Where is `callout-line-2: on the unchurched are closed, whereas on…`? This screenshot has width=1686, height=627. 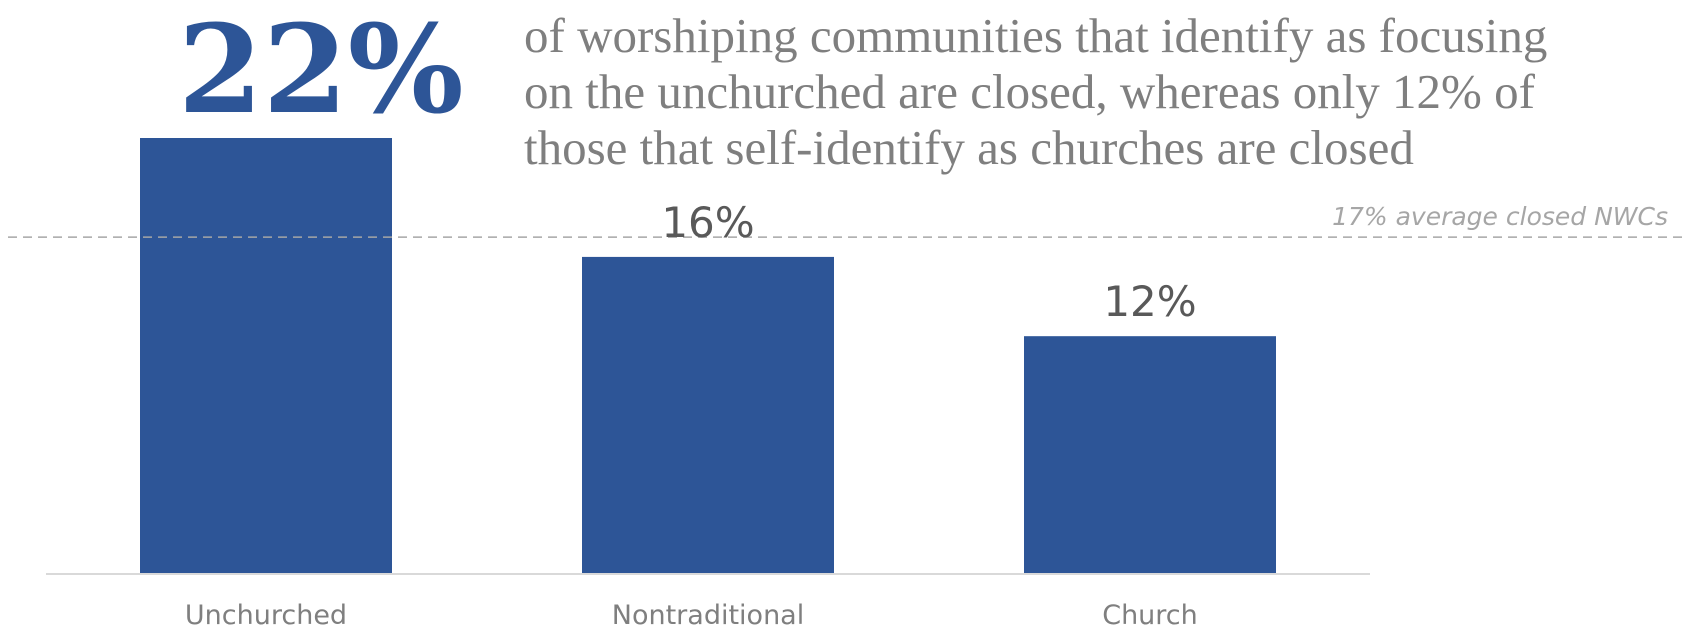
callout-line-2: on the unchurched are closed, whereas on… is located at coordinates (1030, 91).